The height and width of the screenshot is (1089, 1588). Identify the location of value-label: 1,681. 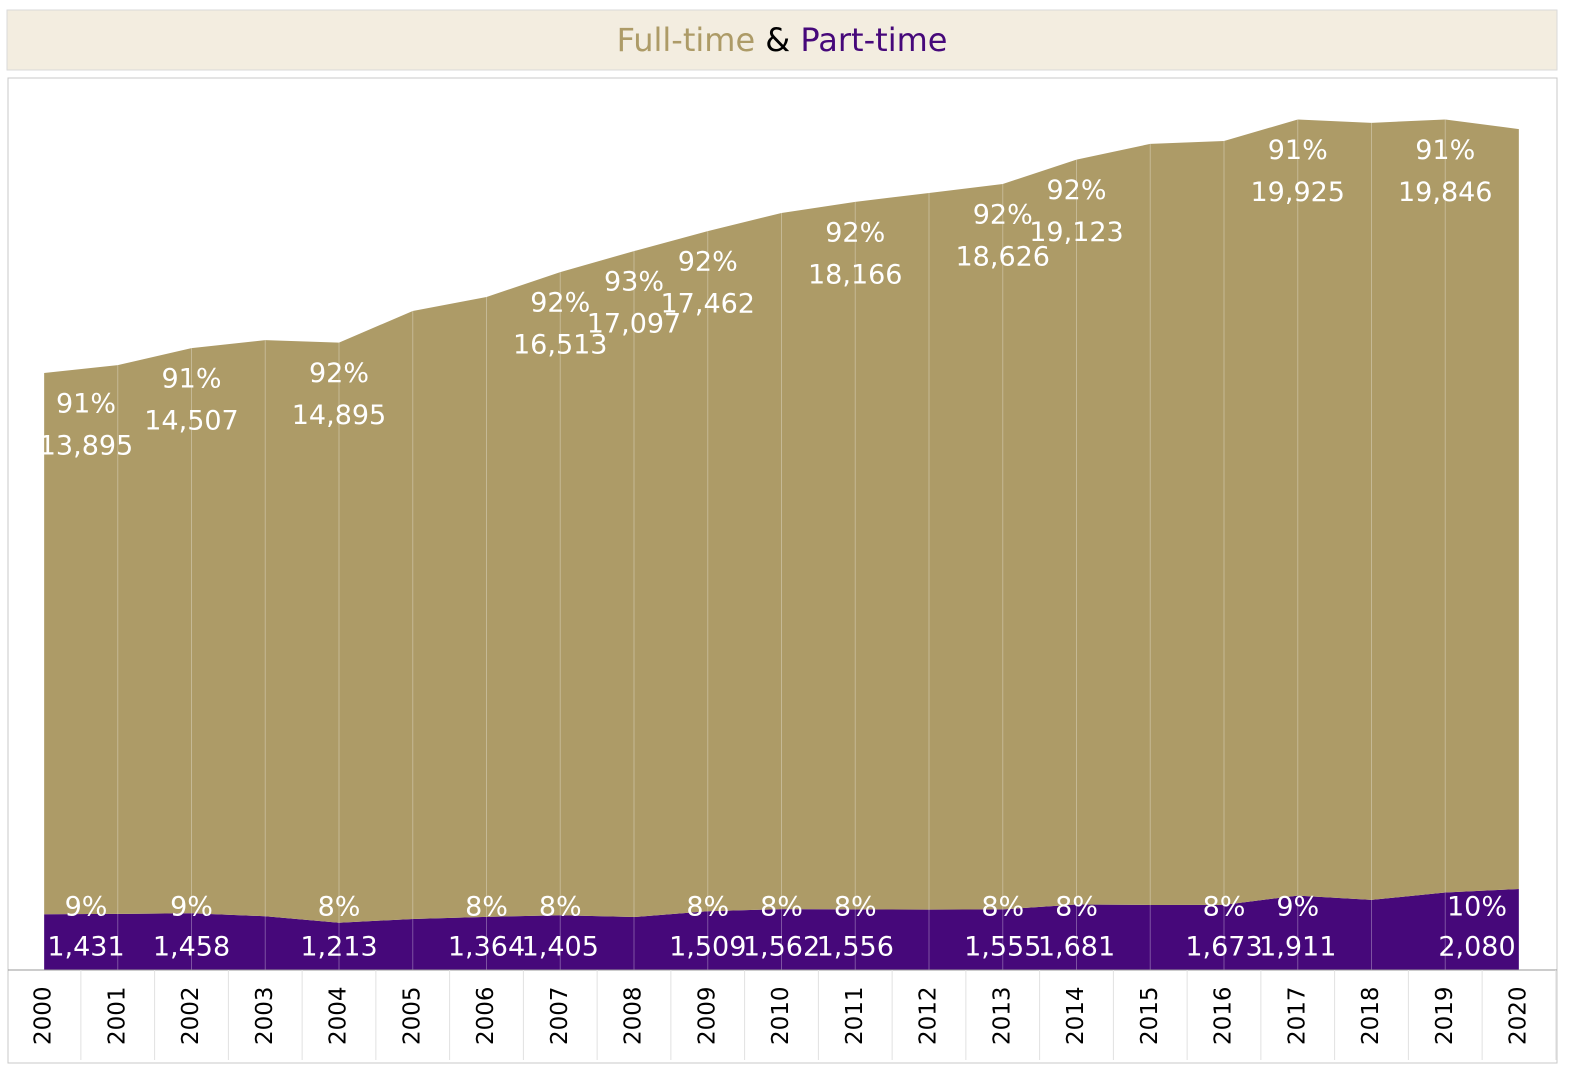
(1076, 947).